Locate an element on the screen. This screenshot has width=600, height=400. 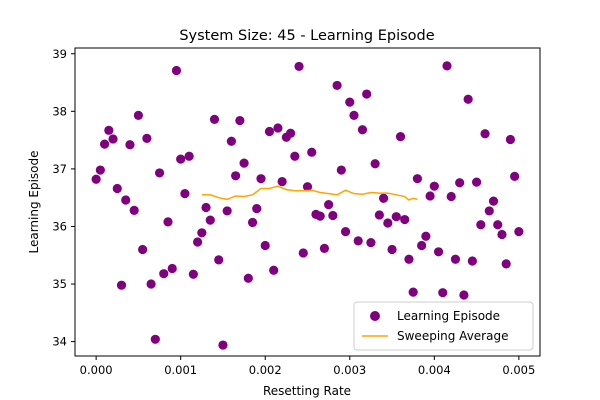
x-tick-label: 0.003 is located at coordinates (349, 370).